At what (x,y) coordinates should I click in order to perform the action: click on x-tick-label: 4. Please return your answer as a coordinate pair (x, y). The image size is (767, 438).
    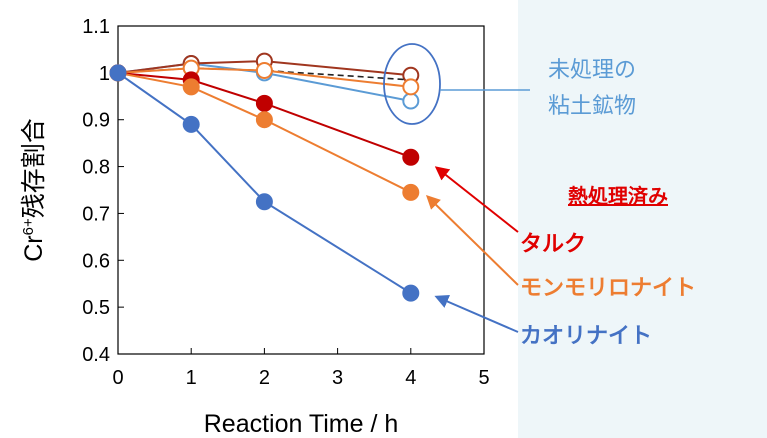
    Looking at the image, I should click on (410, 378).